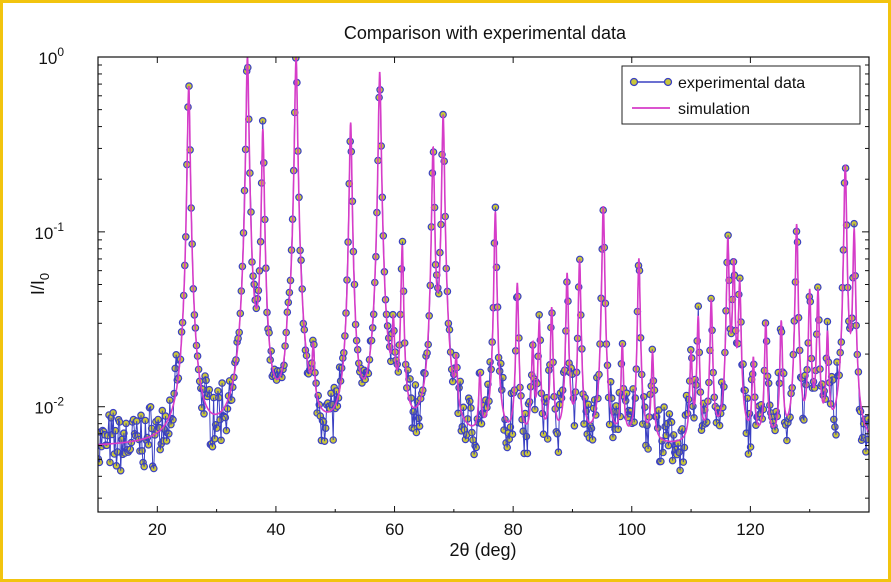 The height and width of the screenshot is (582, 891). I want to click on y-tick-label: 10⁰, so click(51, 56).